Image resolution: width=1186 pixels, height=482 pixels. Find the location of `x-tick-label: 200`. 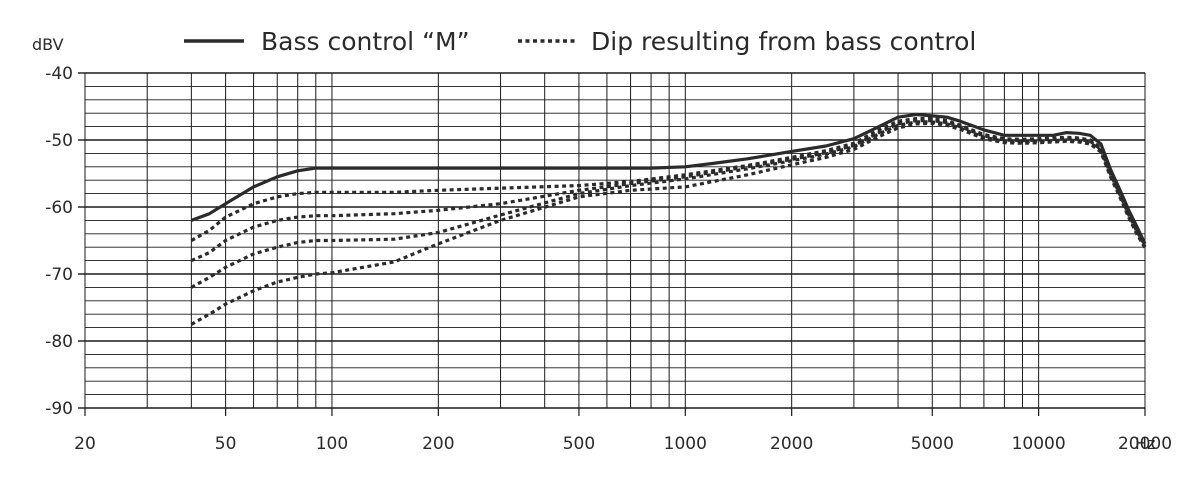

x-tick-label: 200 is located at coordinates (438, 444).